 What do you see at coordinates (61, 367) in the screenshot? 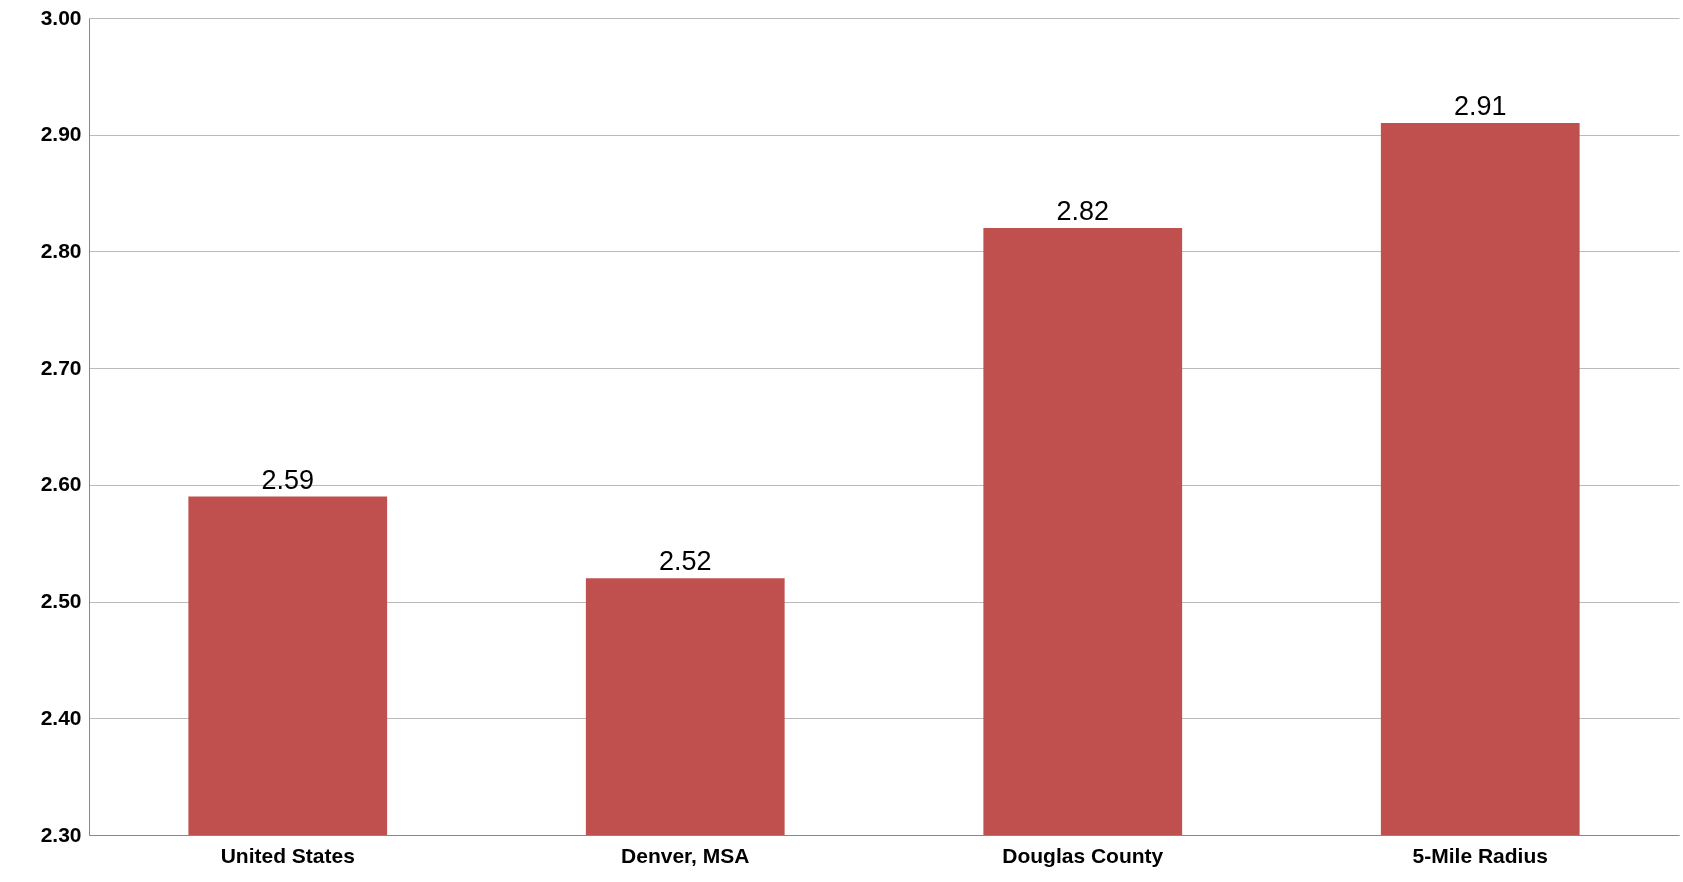
I see `y-tick-label: 2.70` at bounding box center [61, 367].